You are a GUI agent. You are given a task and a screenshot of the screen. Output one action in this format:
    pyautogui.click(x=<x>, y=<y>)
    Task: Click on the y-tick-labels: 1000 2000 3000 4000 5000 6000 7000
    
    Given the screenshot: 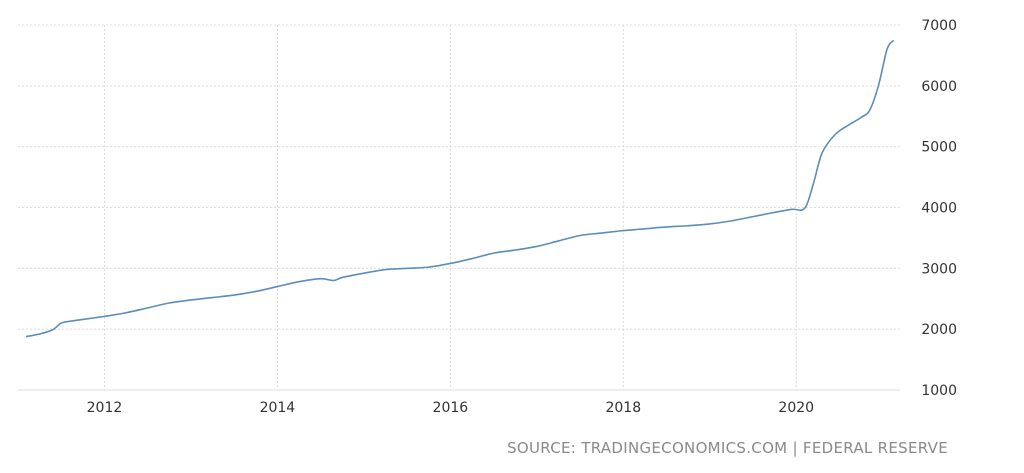 What is the action you would take?
    pyautogui.click(x=939, y=208)
    